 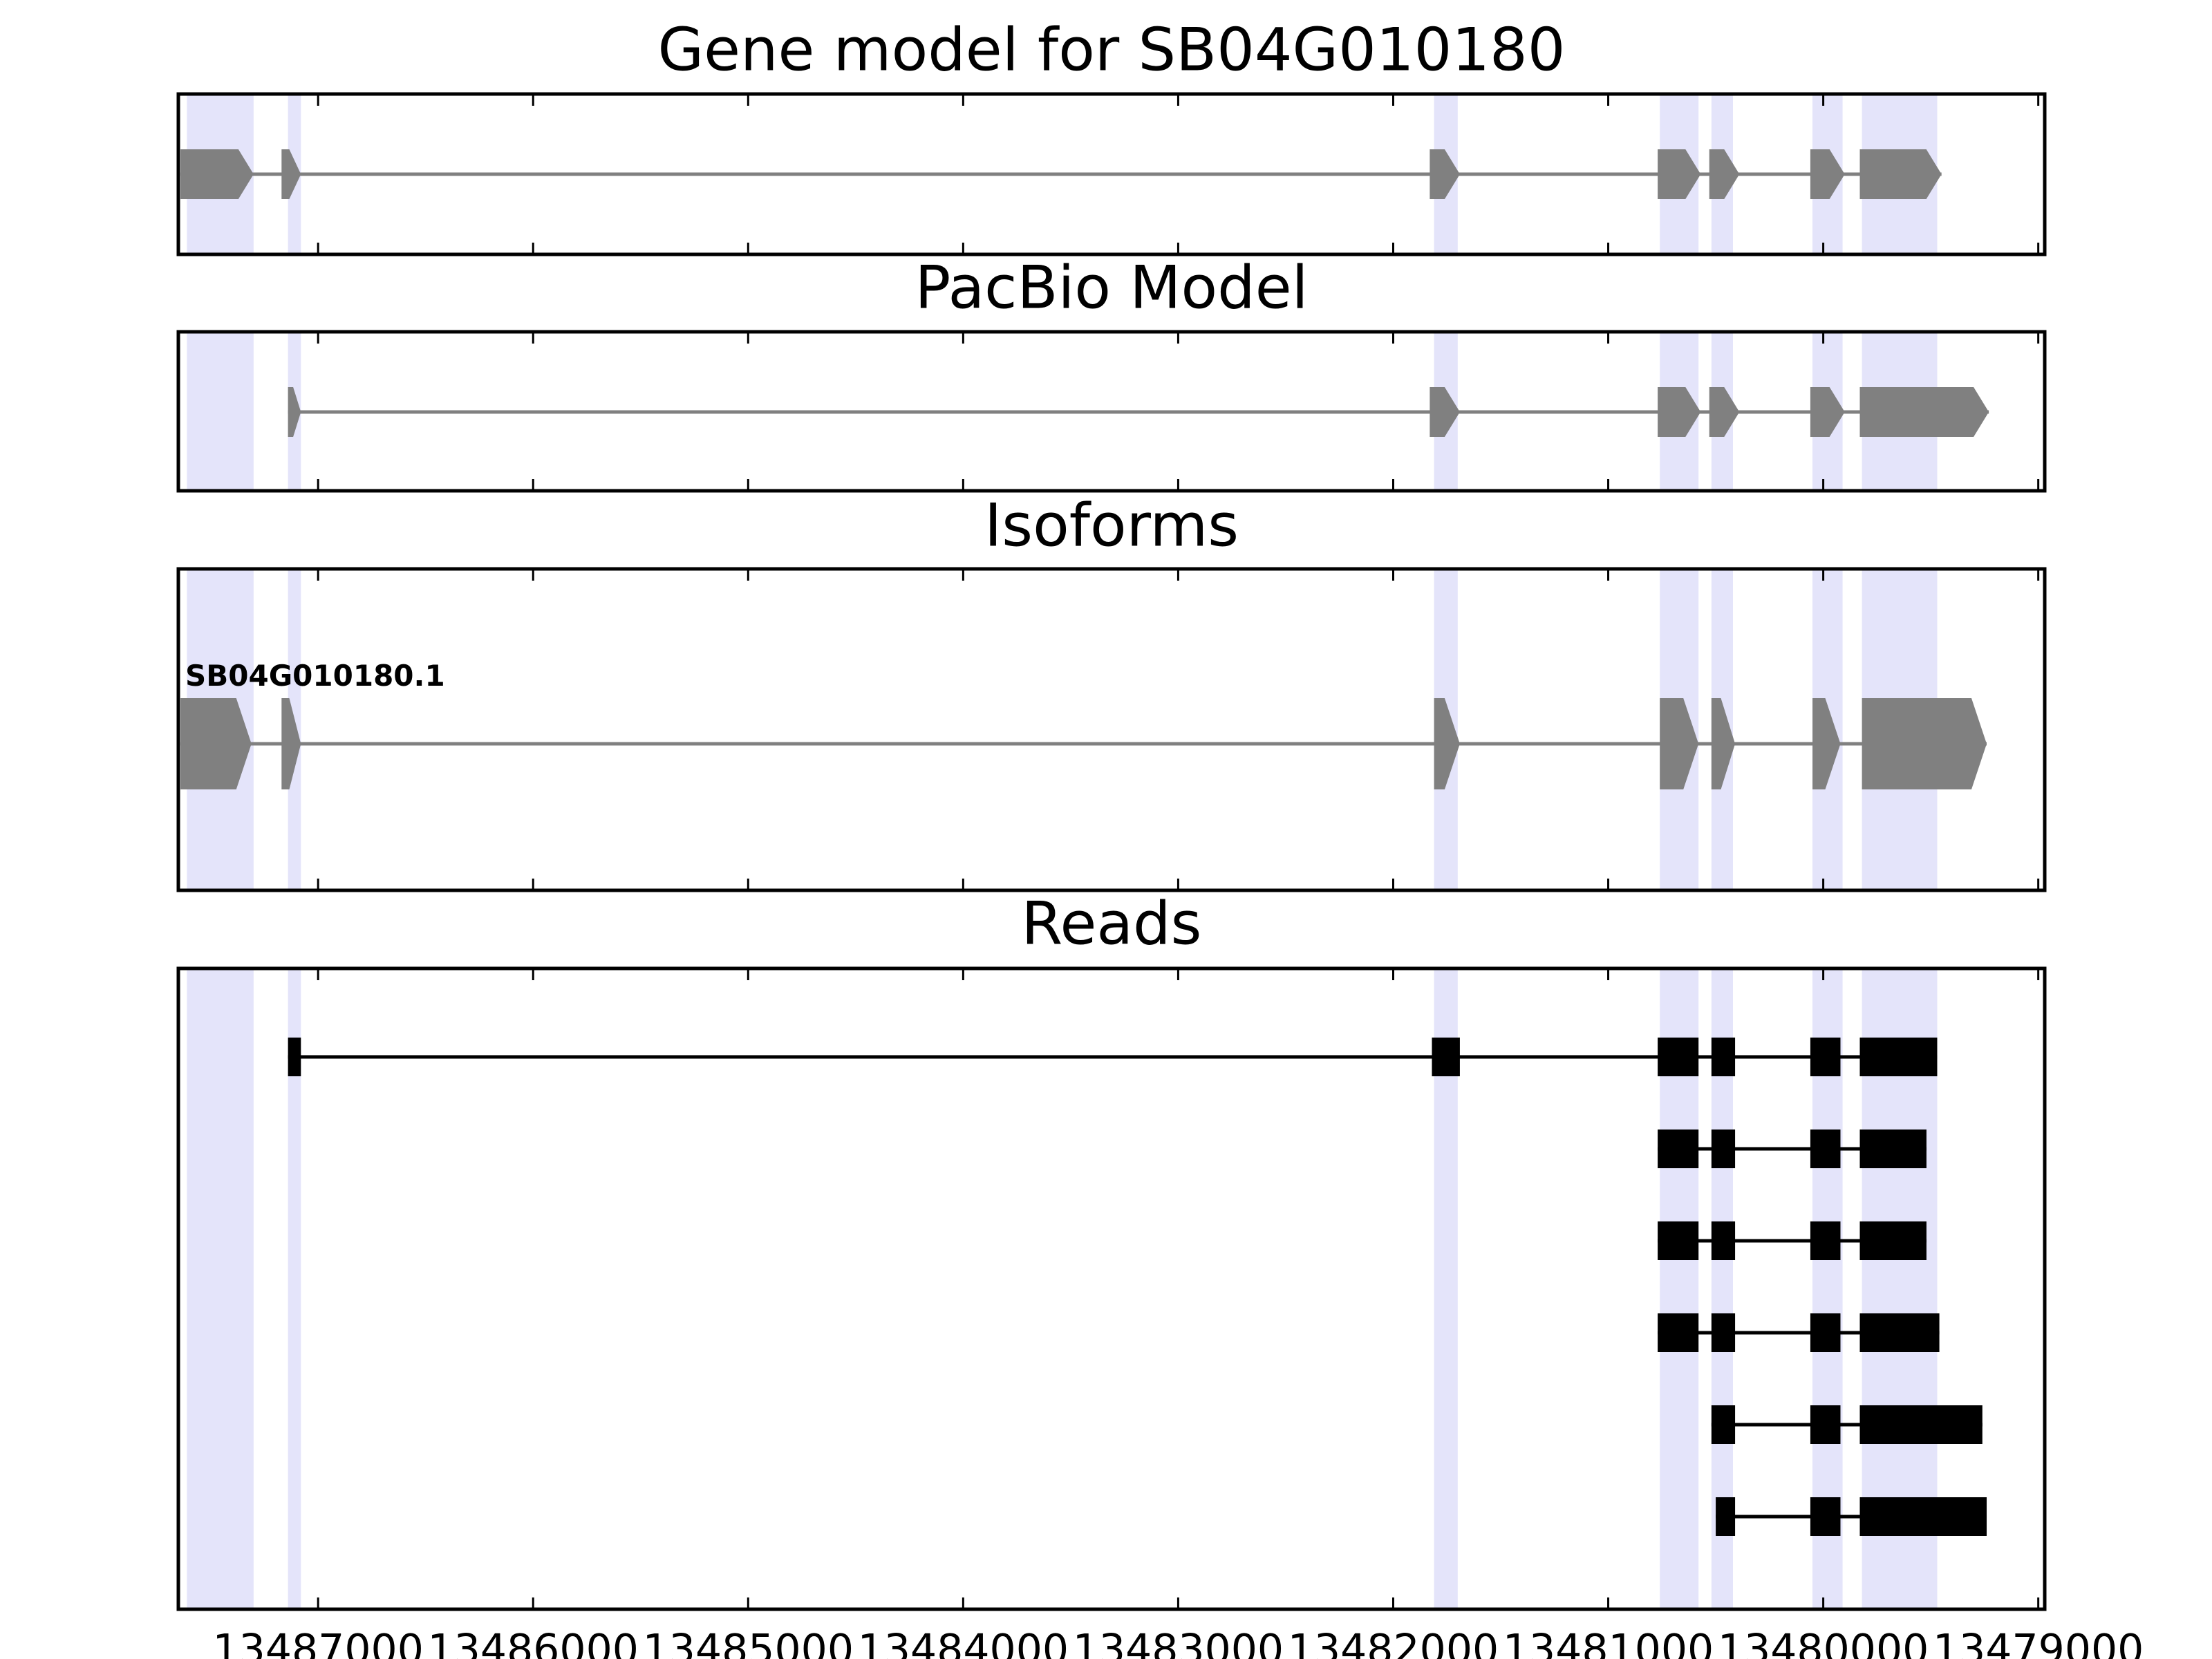 What do you see at coordinates (1824, 1643) in the screenshot?
I see `x-tick-label: 13480000` at bounding box center [1824, 1643].